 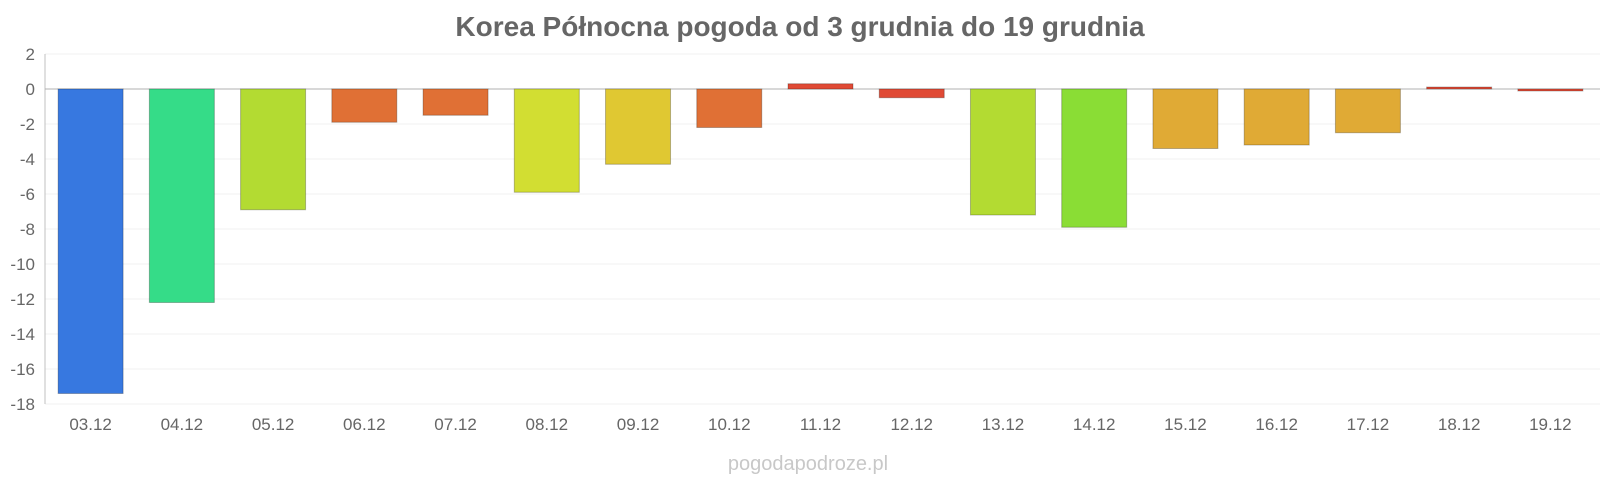 I want to click on x-tick-label: 14.12, so click(x=1094, y=424).